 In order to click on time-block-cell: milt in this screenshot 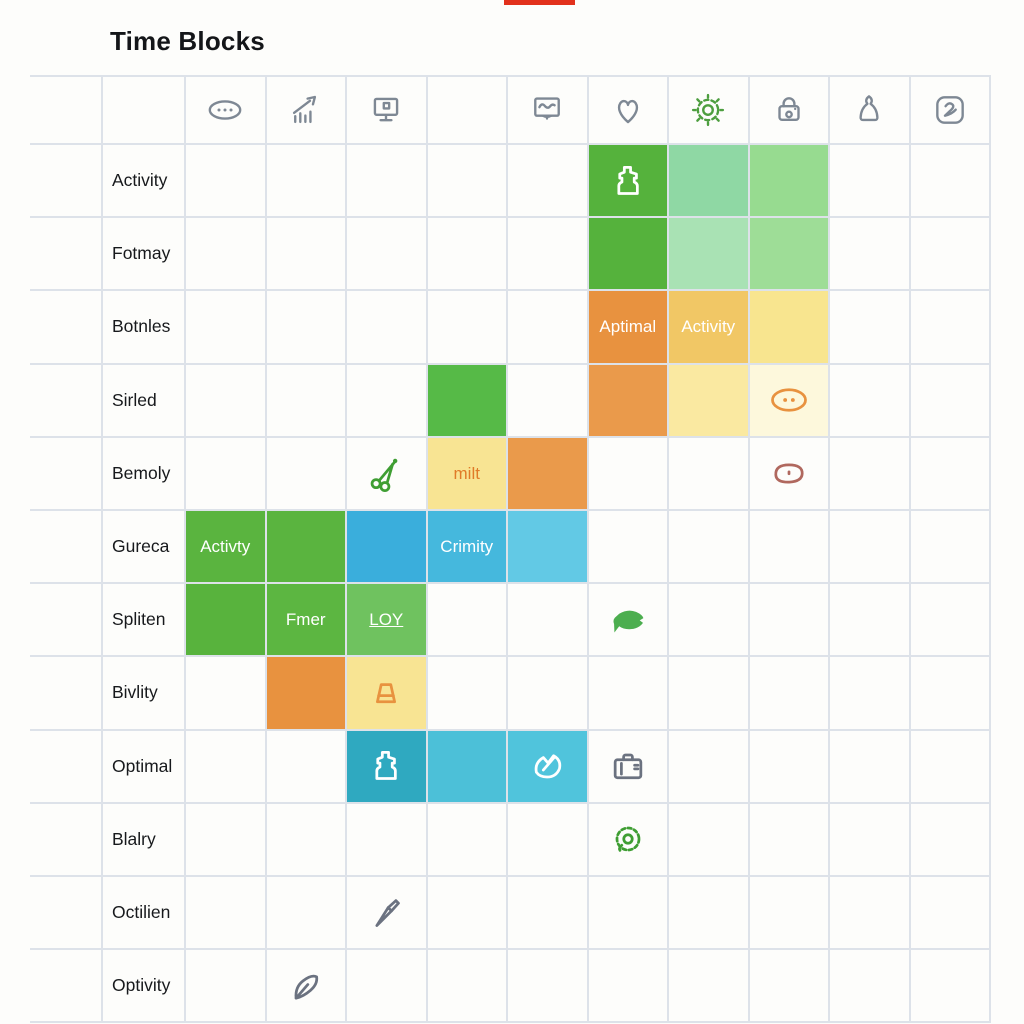, I will do `click(467, 474)`.